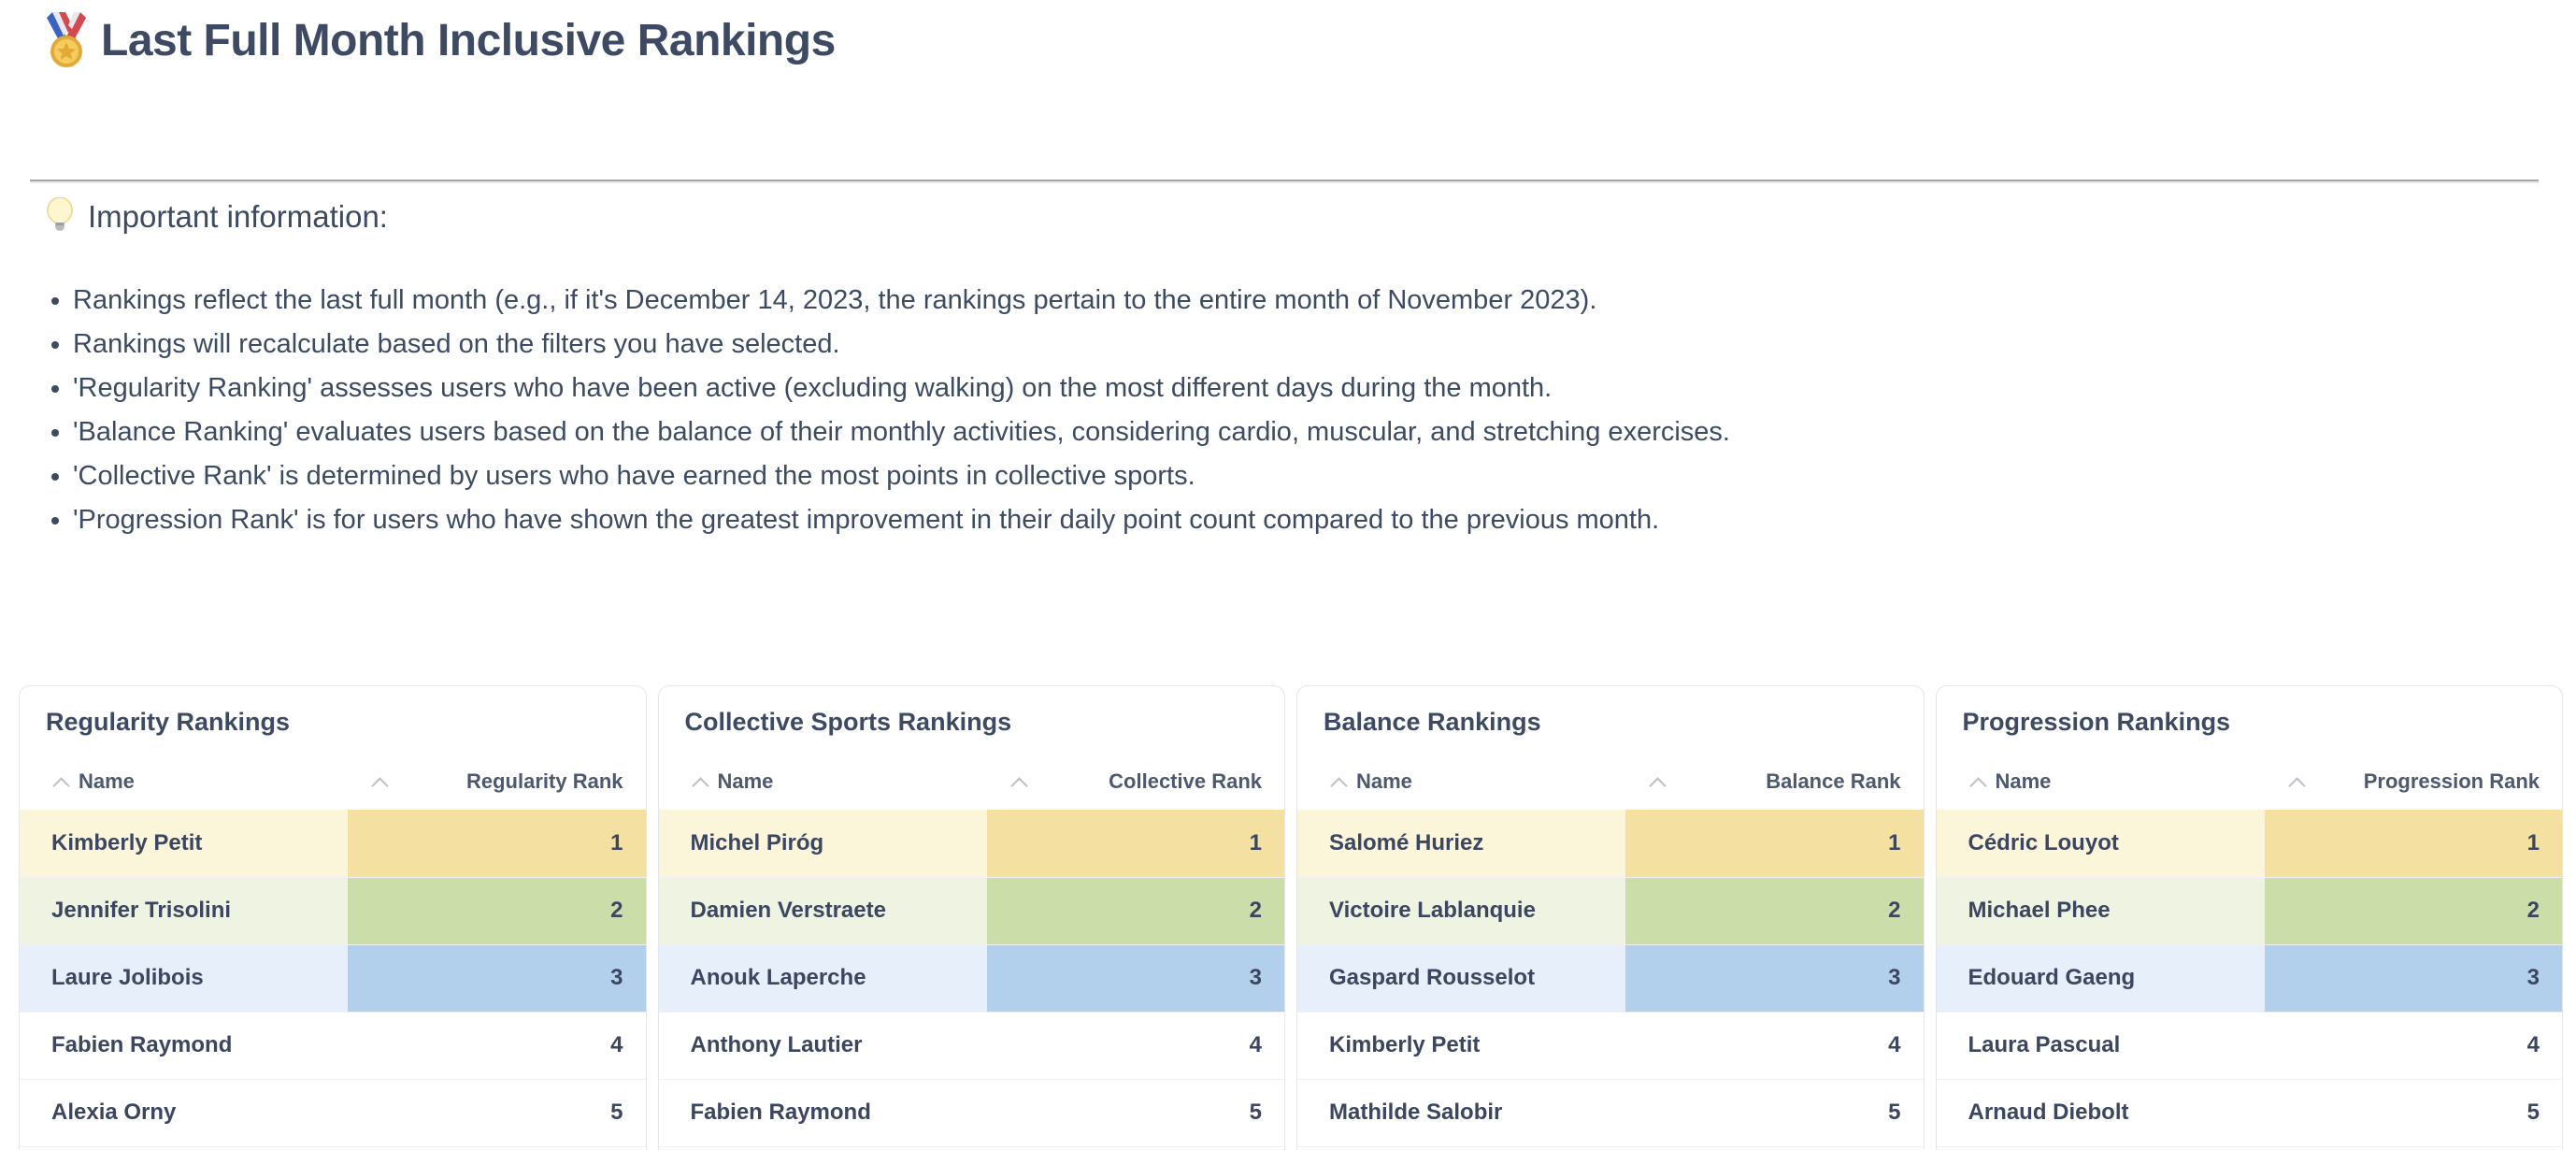  What do you see at coordinates (468, 40) in the screenshot?
I see `page-title: Last Full Month Inclusive Rankings` at bounding box center [468, 40].